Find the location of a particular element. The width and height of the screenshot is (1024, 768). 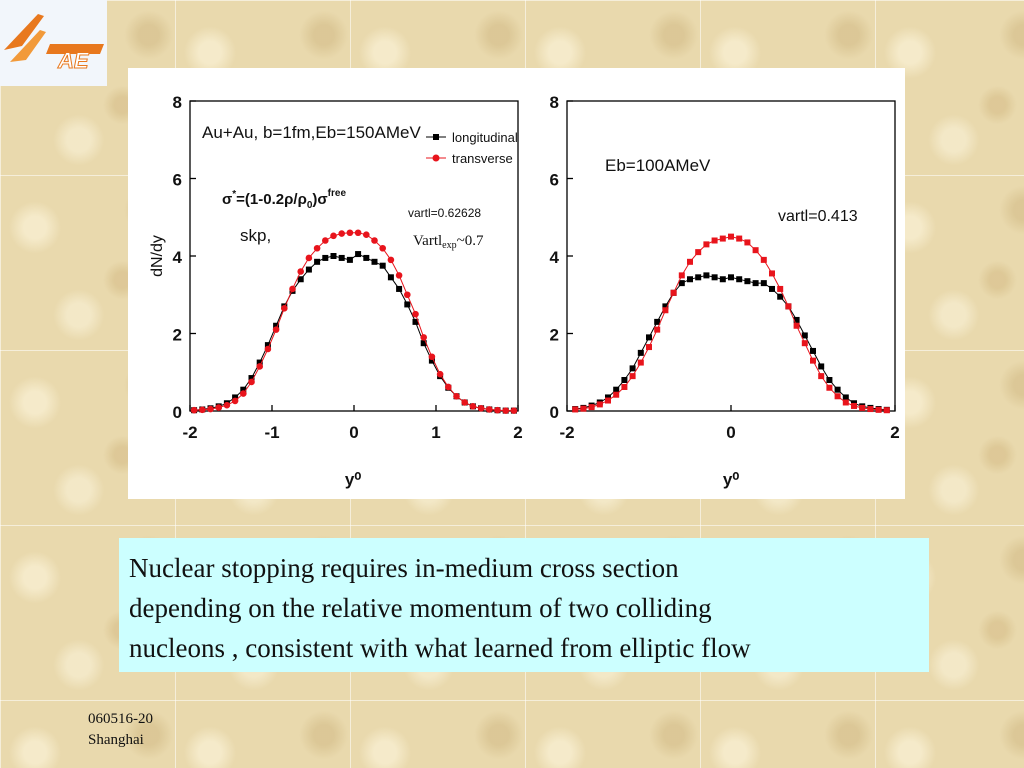

y-tick-label: 6 is located at coordinates (177, 180).